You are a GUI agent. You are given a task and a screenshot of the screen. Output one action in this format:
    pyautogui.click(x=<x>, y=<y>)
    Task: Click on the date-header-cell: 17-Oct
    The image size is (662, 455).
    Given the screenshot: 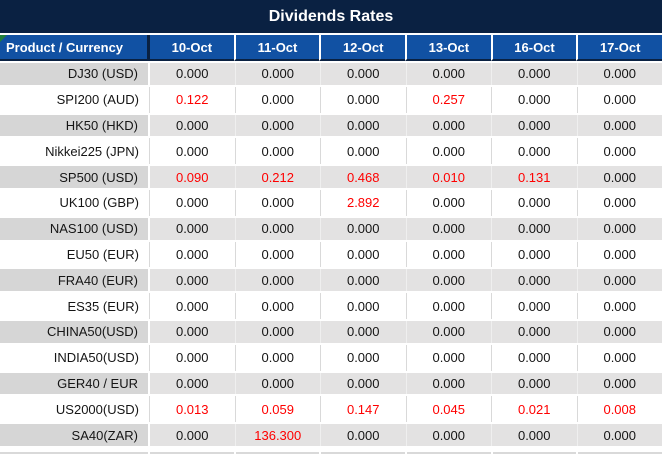 What is the action you would take?
    pyautogui.click(x=619, y=48)
    